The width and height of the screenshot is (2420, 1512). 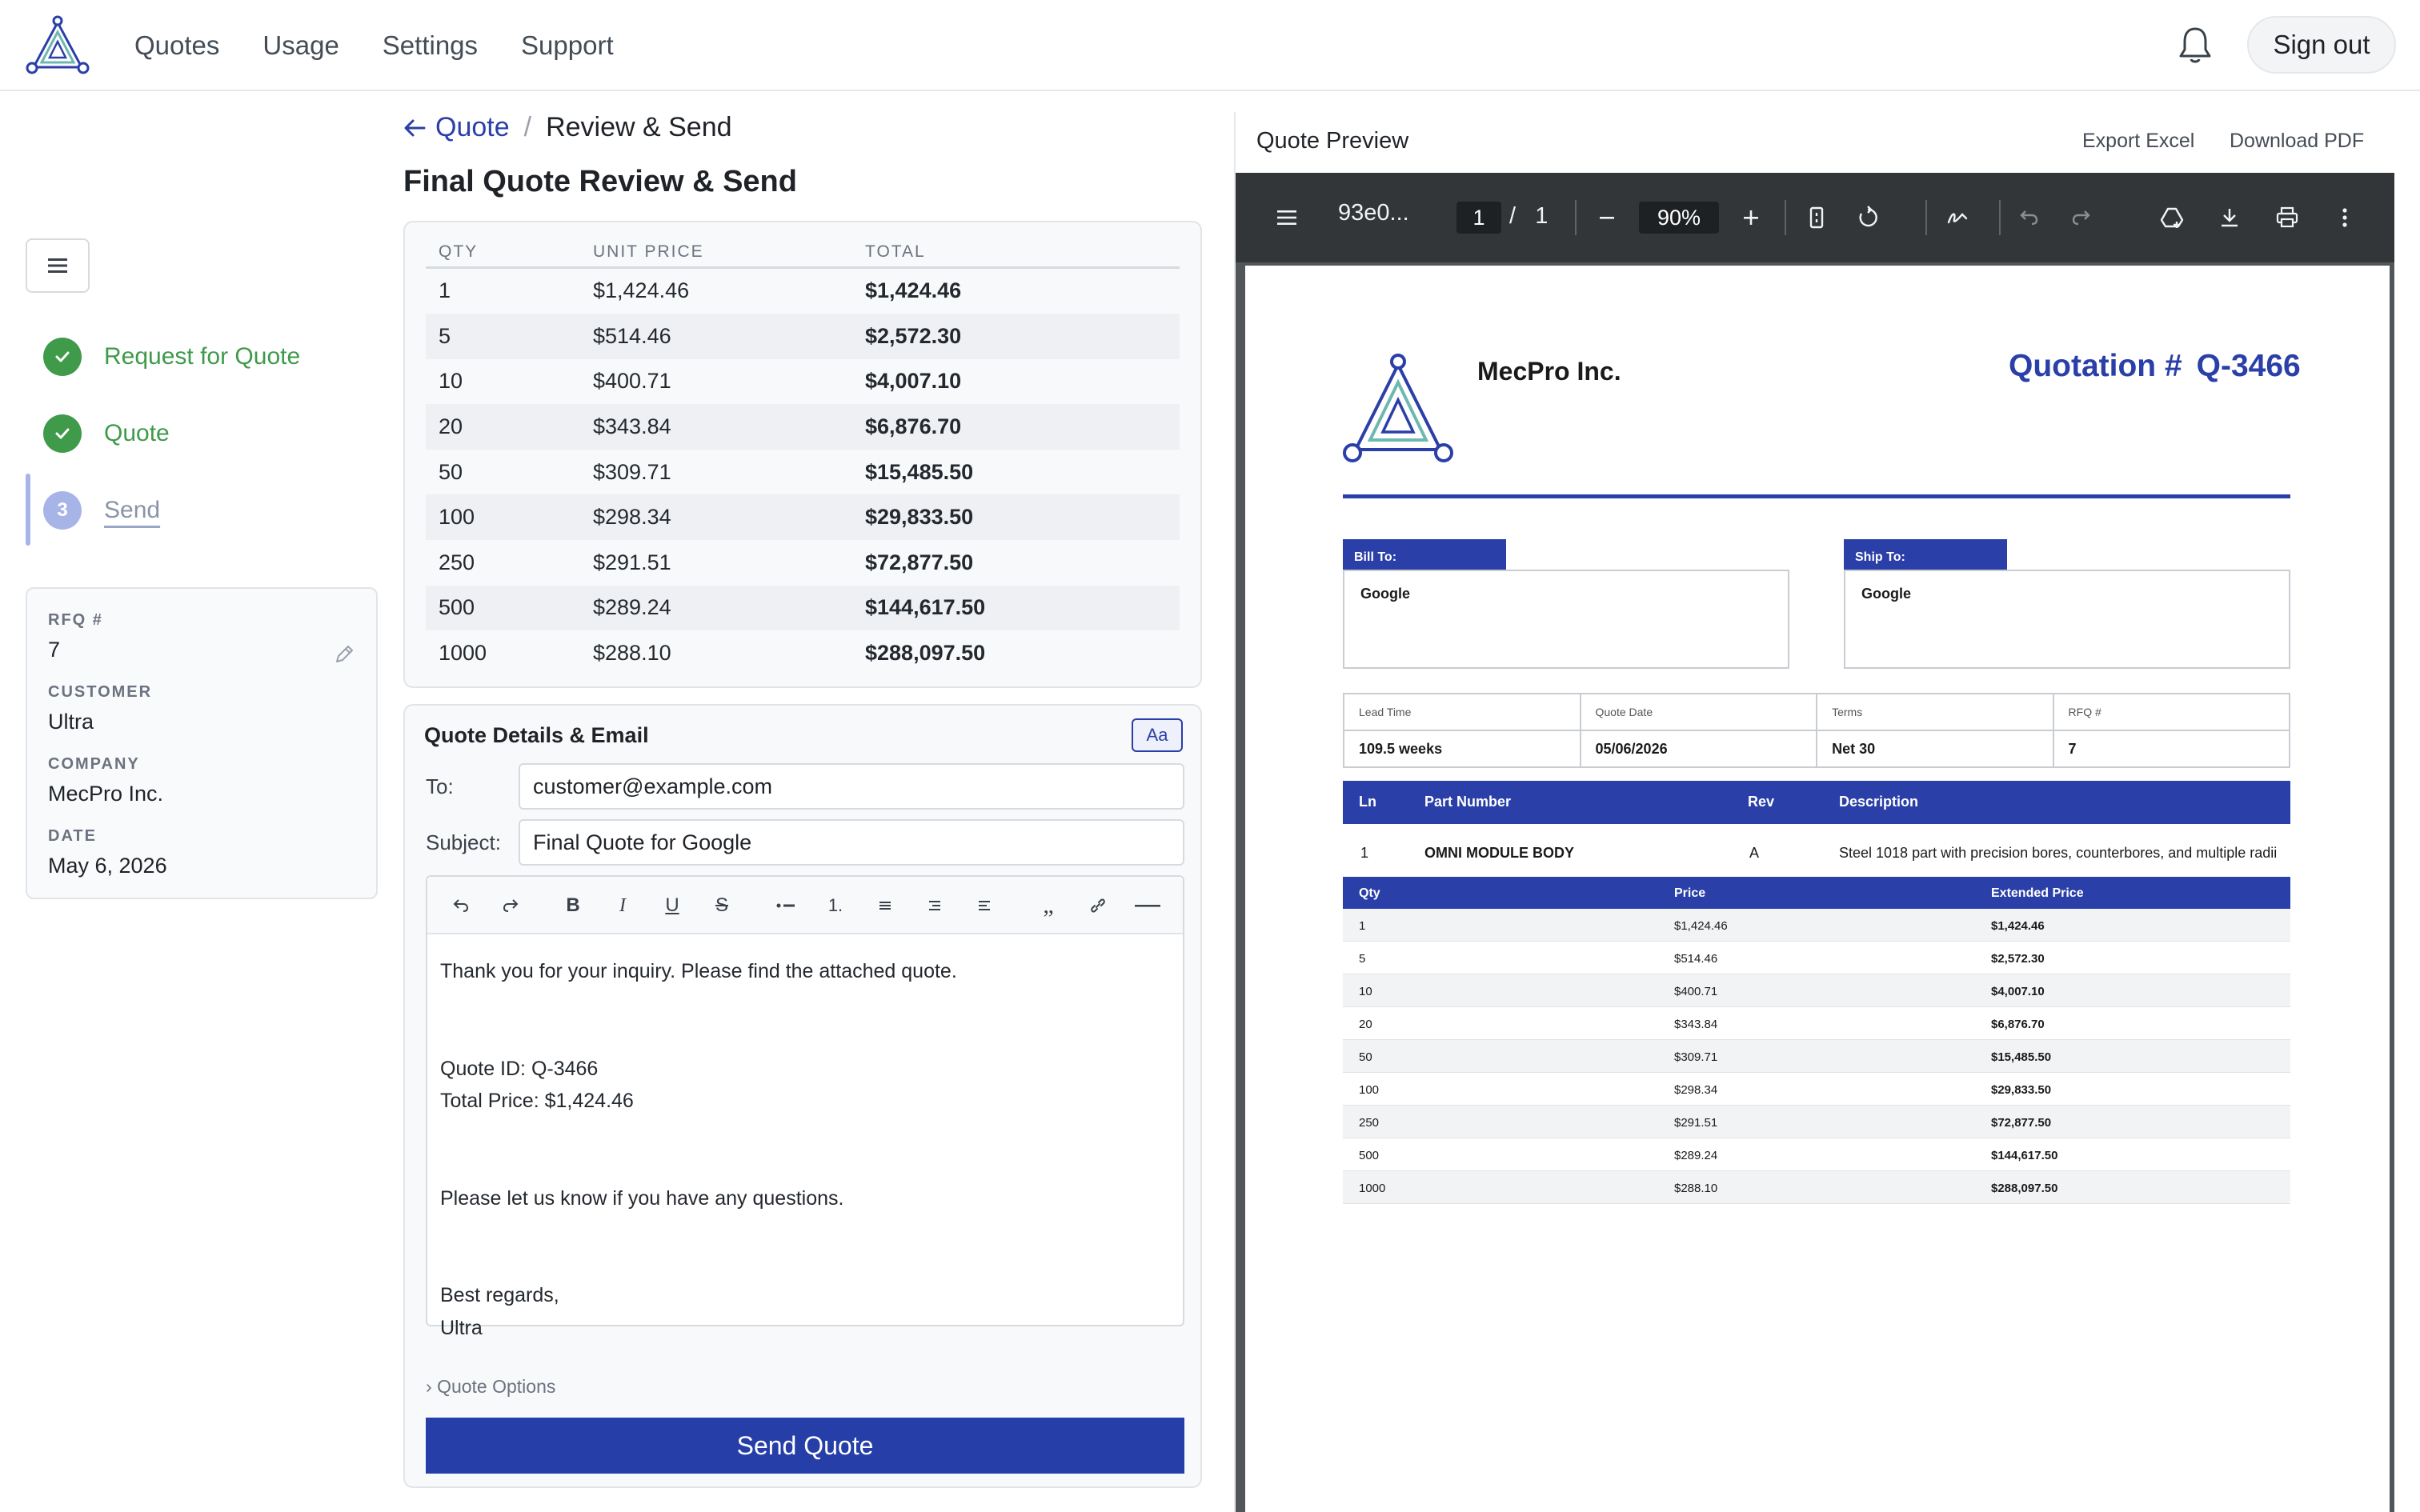 I want to click on email-body-line: Total Price: $1,424.46, so click(x=537, y=1101).